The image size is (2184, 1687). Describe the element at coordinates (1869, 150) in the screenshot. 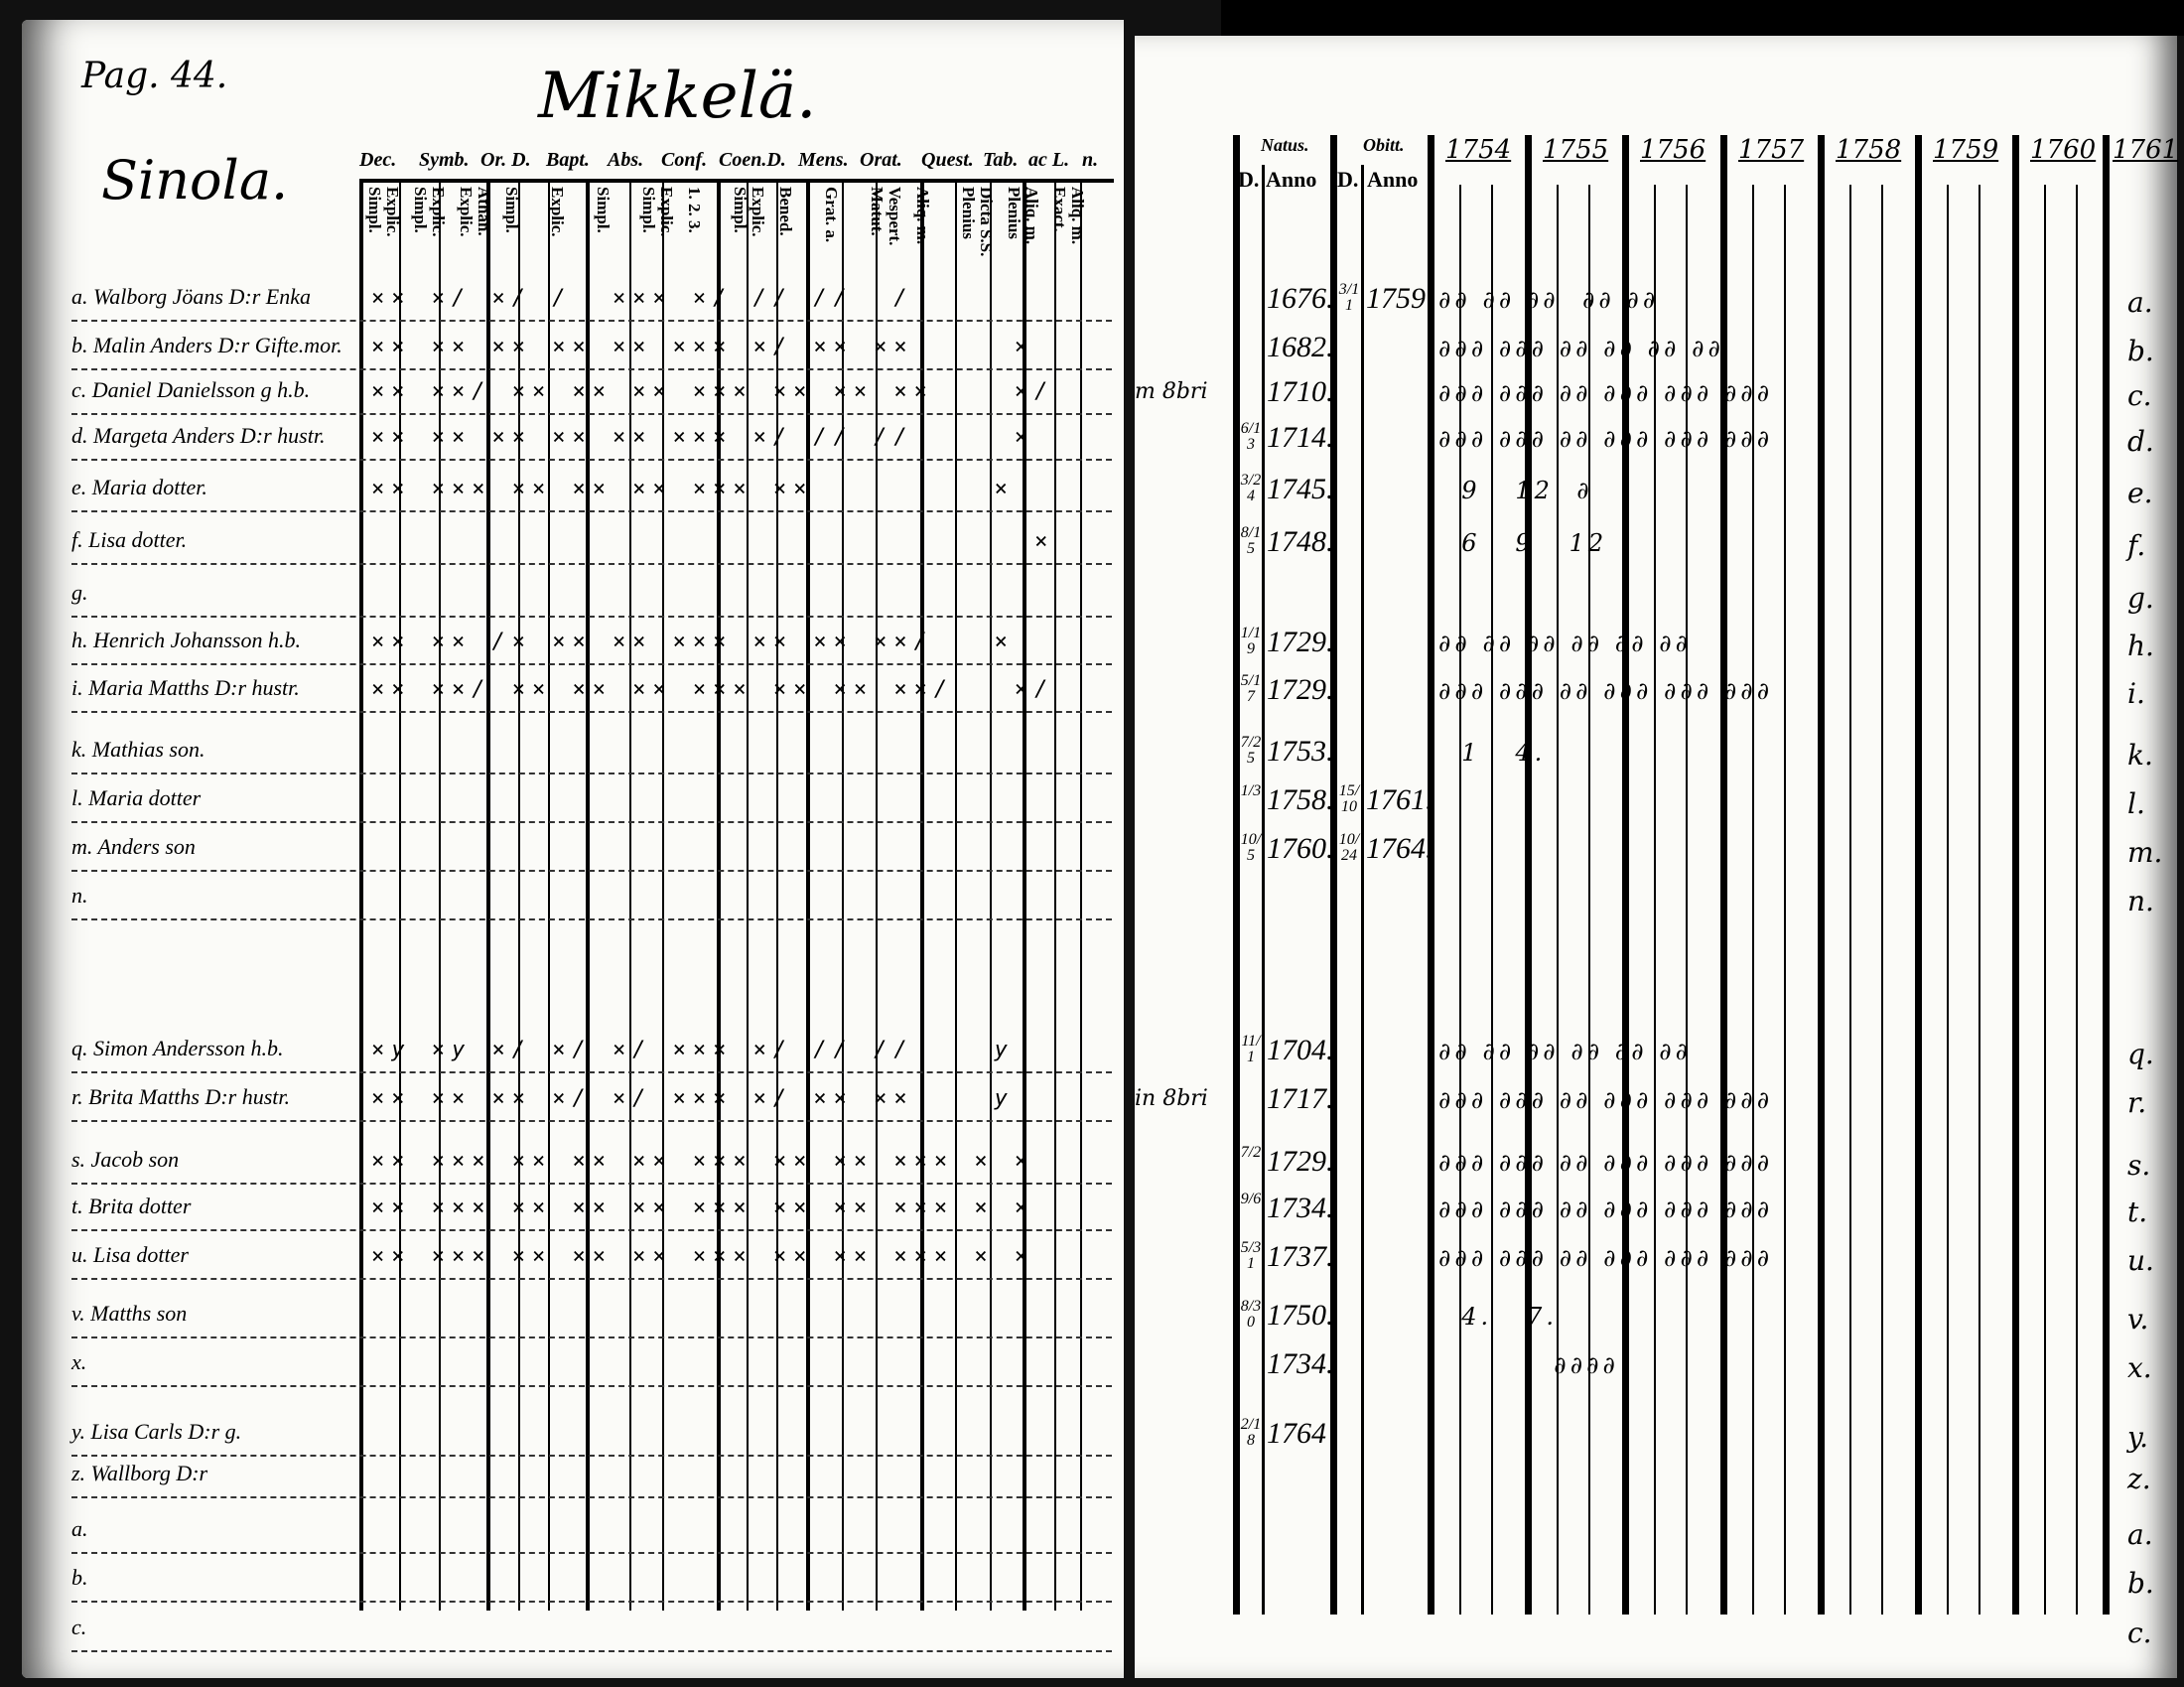

I see `year-header: 1758` at that location.